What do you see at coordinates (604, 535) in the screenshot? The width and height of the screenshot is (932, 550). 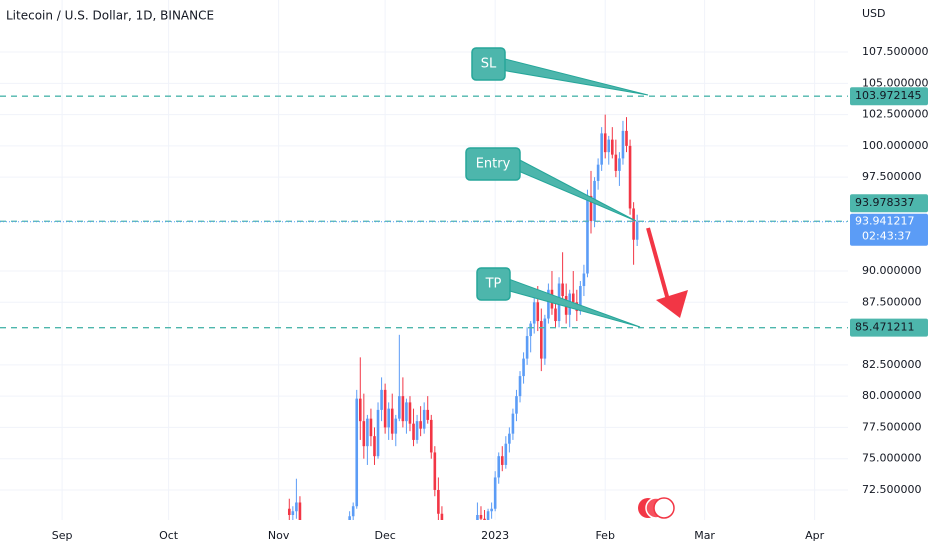 I see `x-tick-label: Feb` at bounding box center [604, 535].